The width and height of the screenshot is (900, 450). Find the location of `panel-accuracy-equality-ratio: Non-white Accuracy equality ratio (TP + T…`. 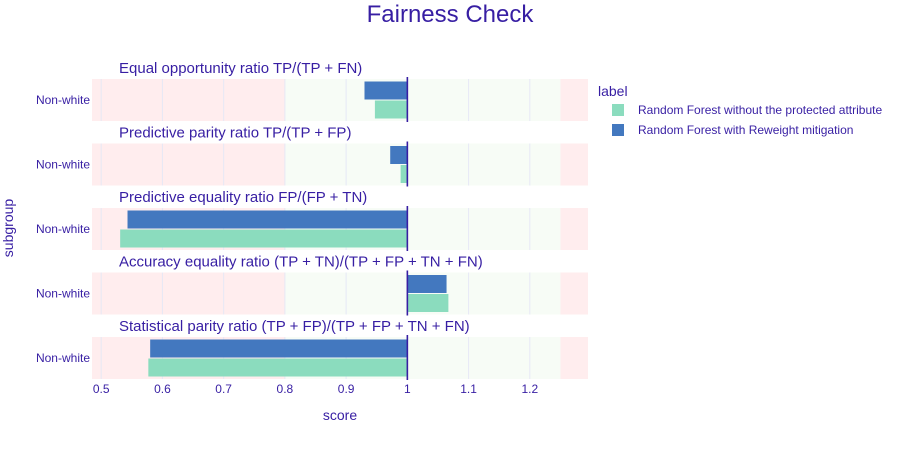

panel-accuracy-equality-ratio: Non-white Accuracy equality ratio (TP + T… is located at coordinates (312, 285).